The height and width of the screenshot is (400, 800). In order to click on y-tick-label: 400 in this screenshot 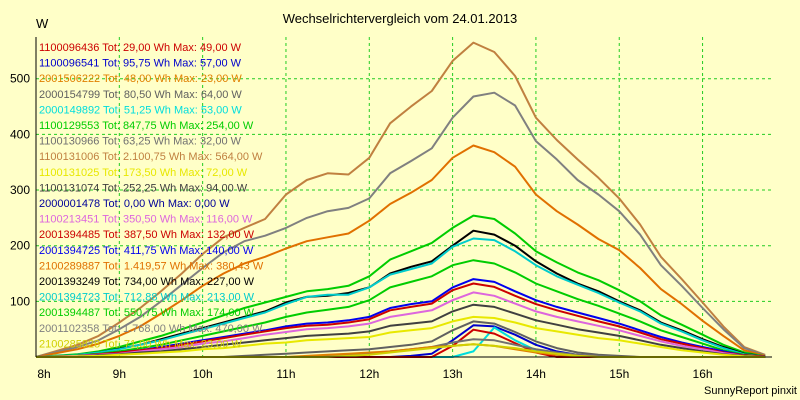, I will do `click(20, 134)`.